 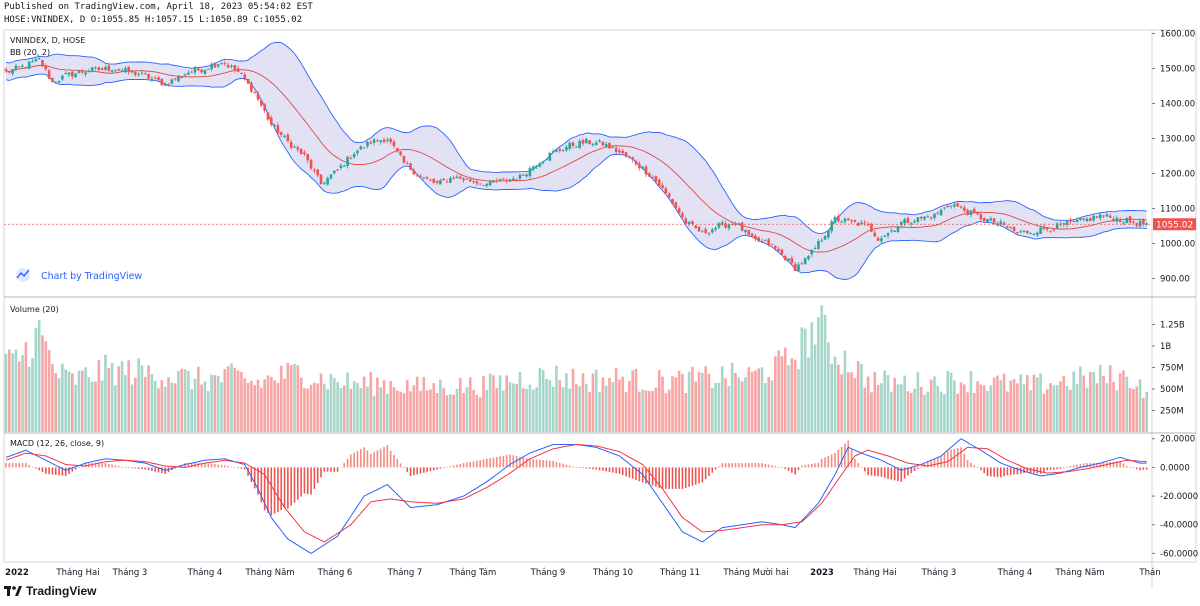 What do you see at coordinates (679, 573) in the screenshot?
I see `time-tick-label: Tháng 11` at bounding box center [679, 573].